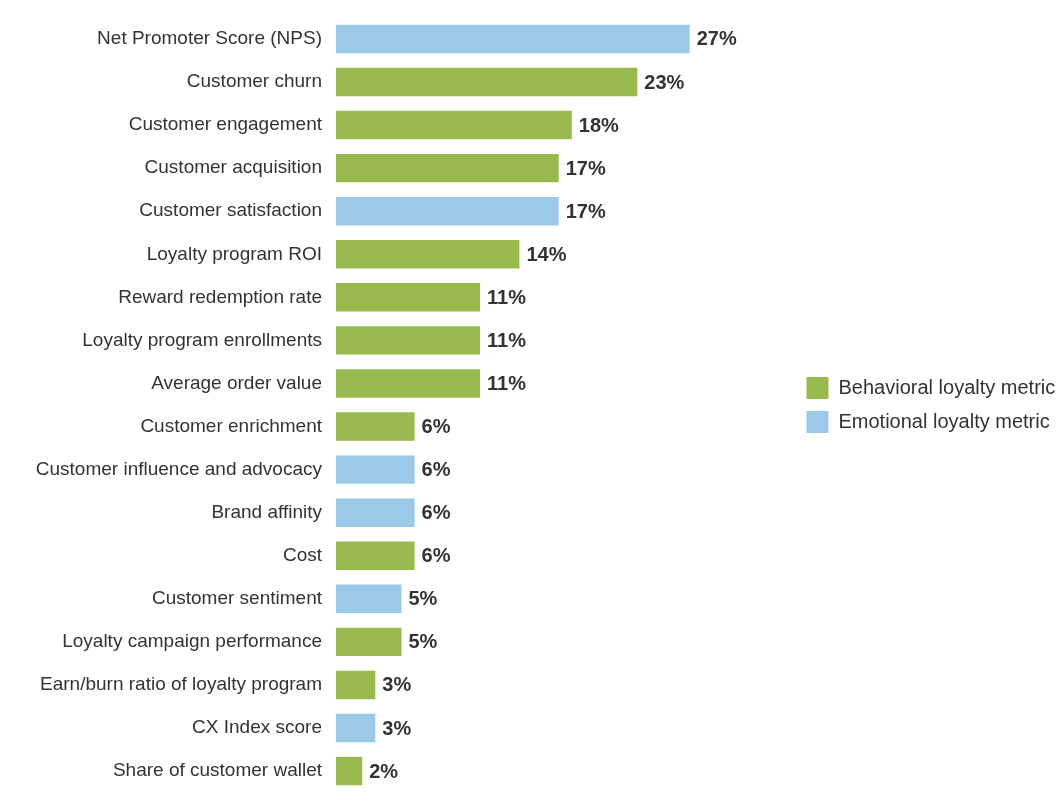  What do you see at coordinates (599, 124) in the screenshot?
I see `data-label: 18%` at bounding box center [599, 124].